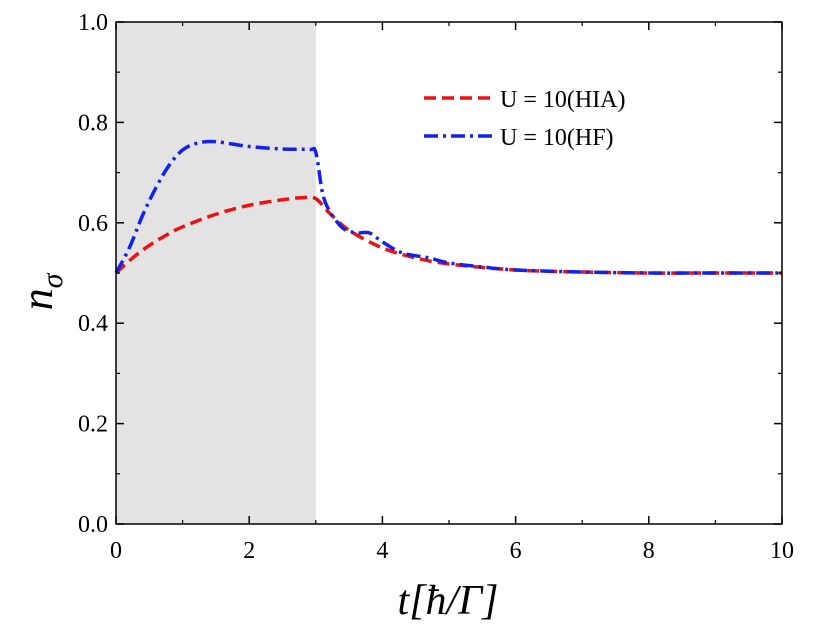 The width and height of the screenshot is (830, 633). What do you see at coordinates (516, 551) in the screenshot?
I see `x-tick-label: 6` at bounding box center [516, 551].